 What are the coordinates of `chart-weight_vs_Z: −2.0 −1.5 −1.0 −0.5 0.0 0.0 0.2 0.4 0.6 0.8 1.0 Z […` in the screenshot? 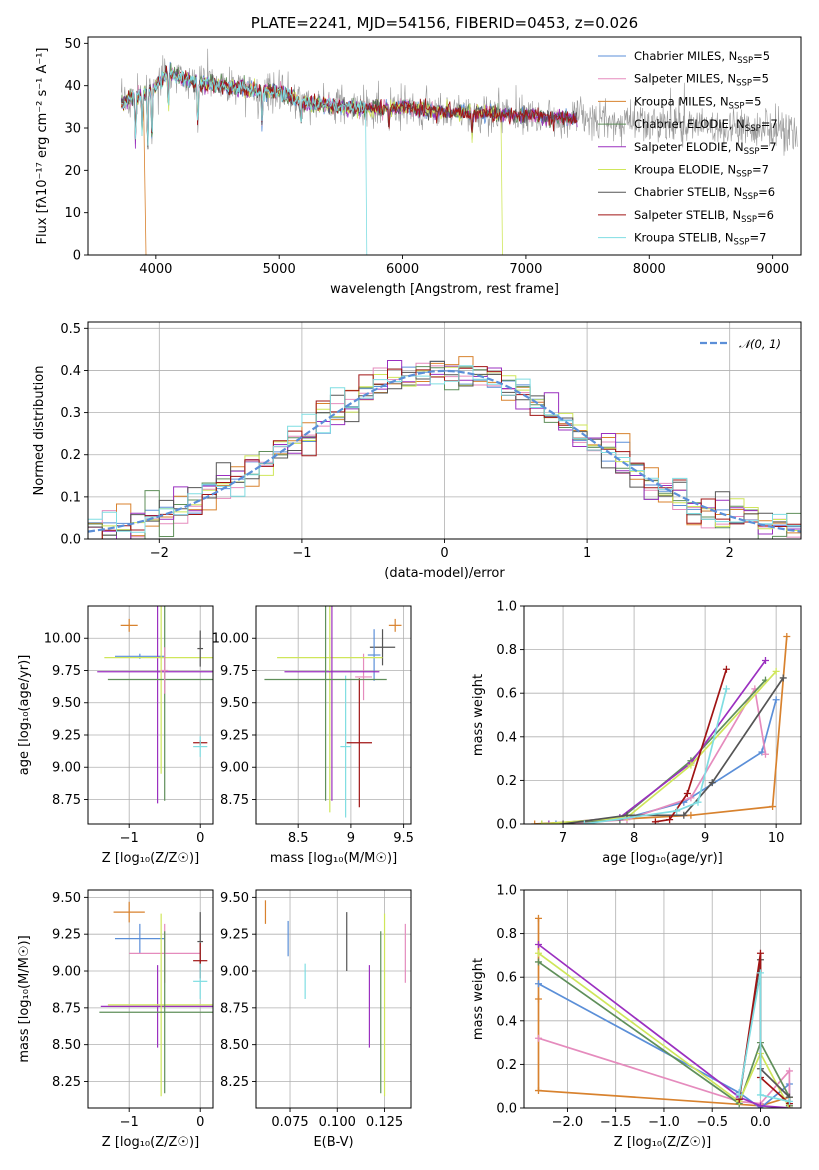 It's located at (636, 1017).